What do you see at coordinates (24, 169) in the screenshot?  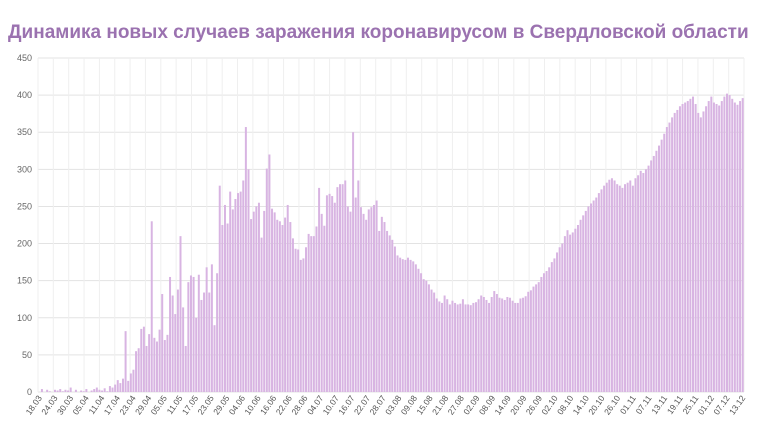 I see `y-tick-label: 300` at bounding box center [24, 169].